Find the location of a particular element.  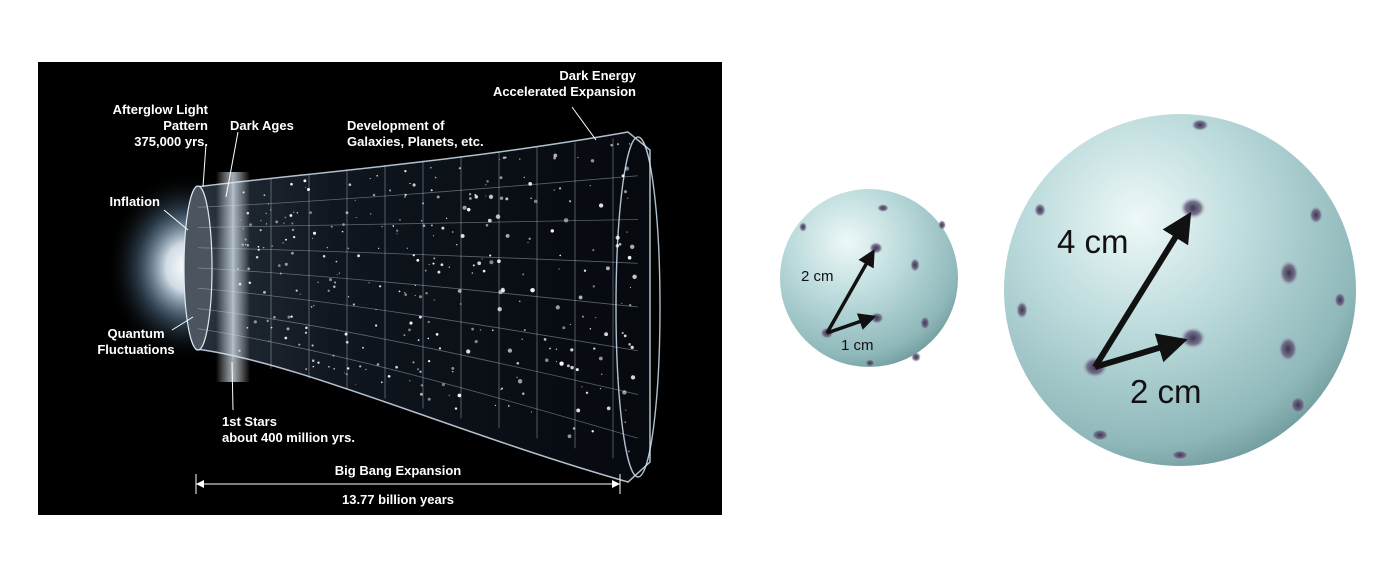

development-label: Development of Galaxies, Planets, etc. is located at coordinates (415, 133).